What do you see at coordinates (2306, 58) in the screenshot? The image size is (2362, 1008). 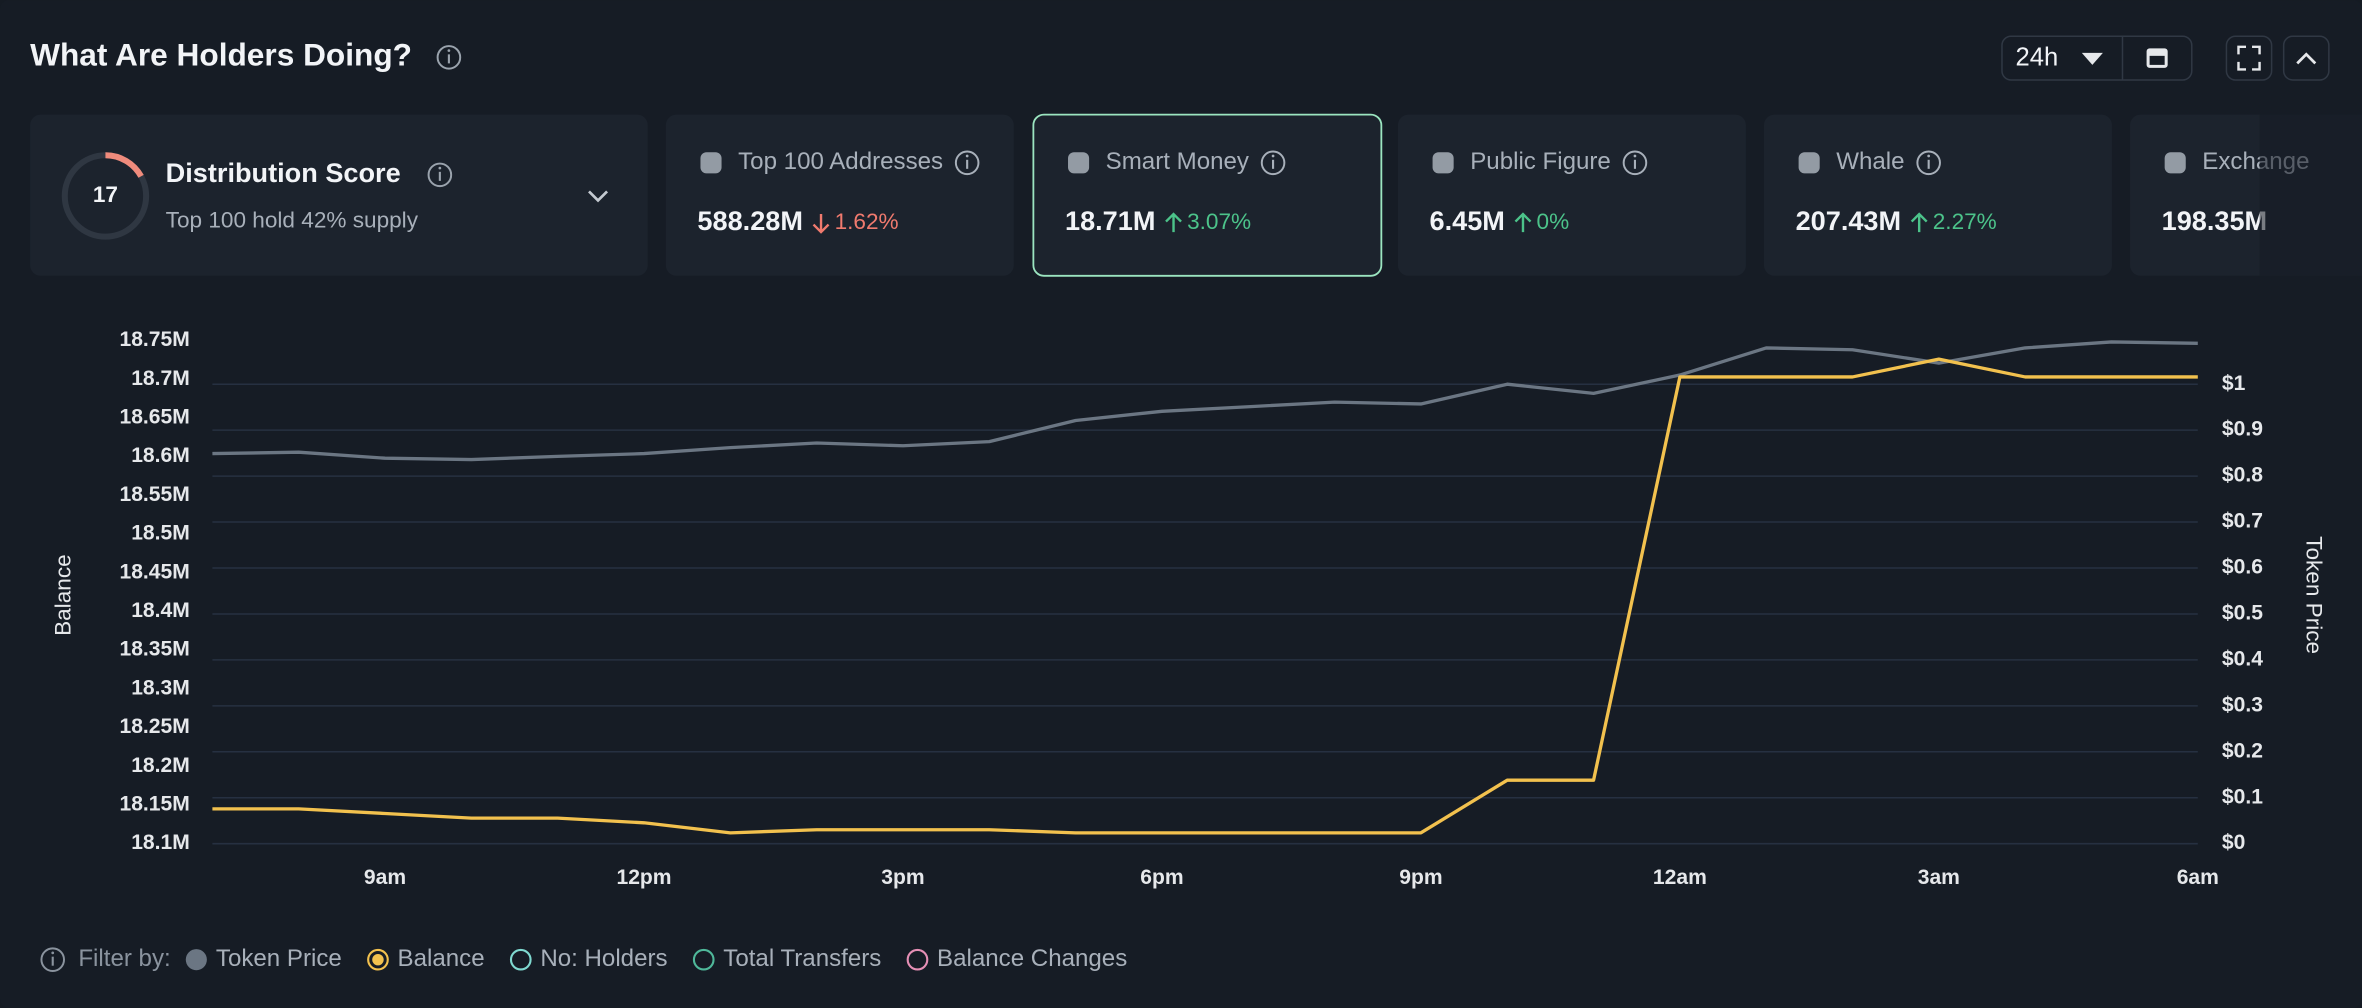 I see `collapse-button` at bounding box center [2306, 58].